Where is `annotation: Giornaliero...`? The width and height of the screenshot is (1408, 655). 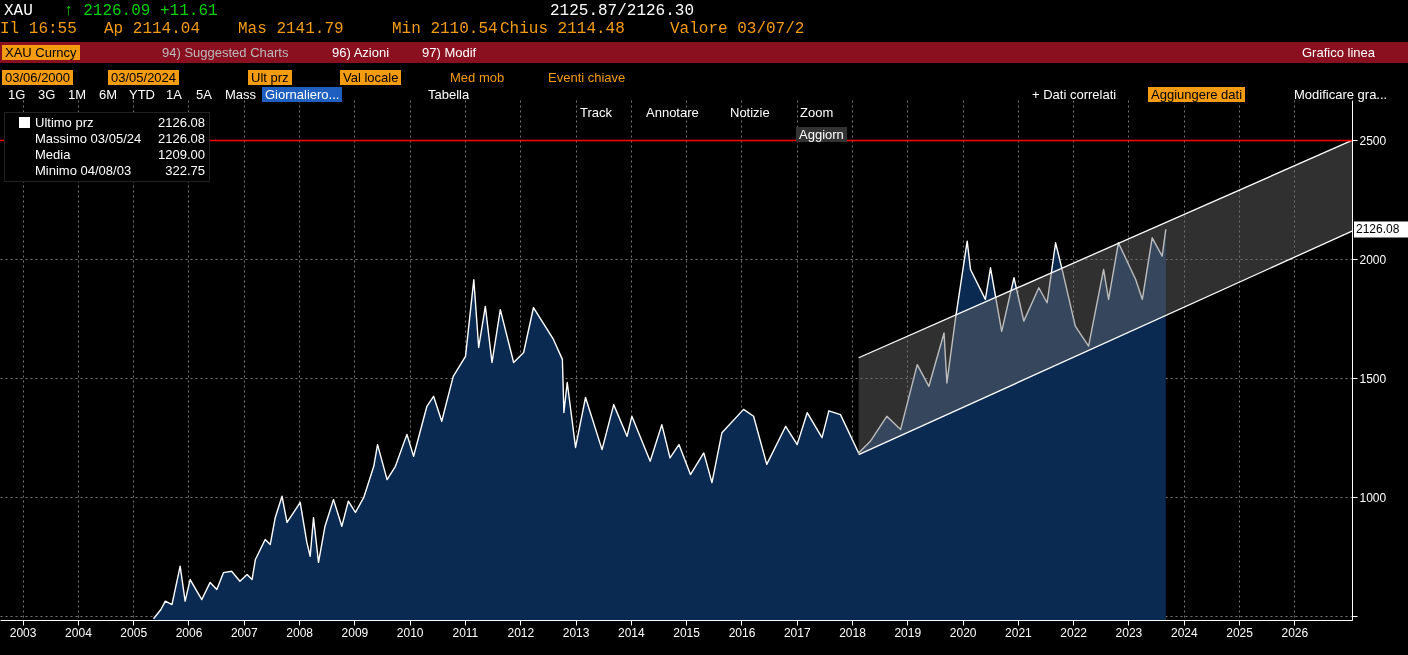 annotation: Giornaliero... is located at coordinates (302, 94).